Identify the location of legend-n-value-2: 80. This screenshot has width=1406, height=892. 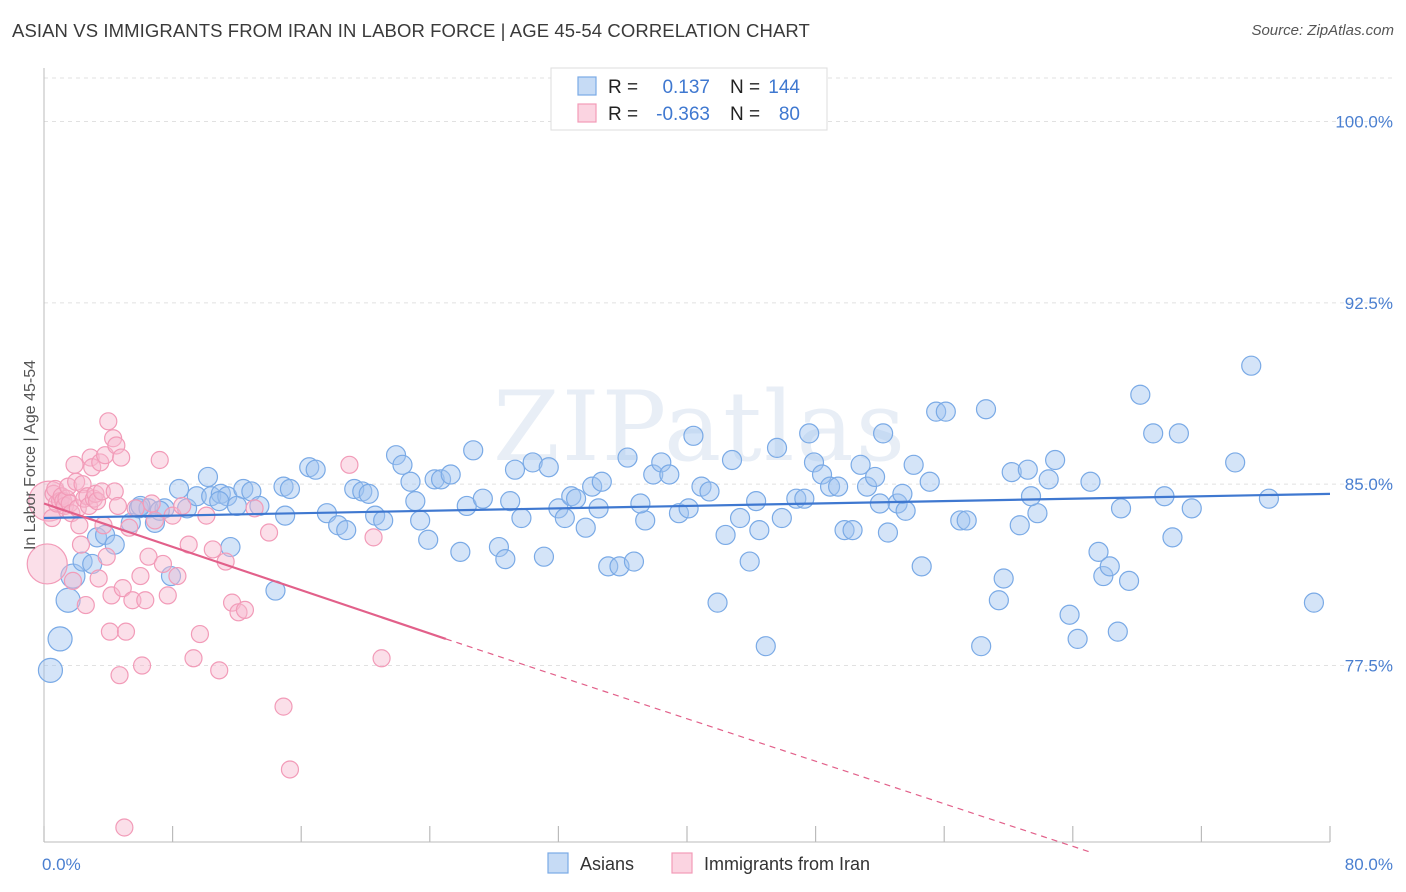
(789, 114).